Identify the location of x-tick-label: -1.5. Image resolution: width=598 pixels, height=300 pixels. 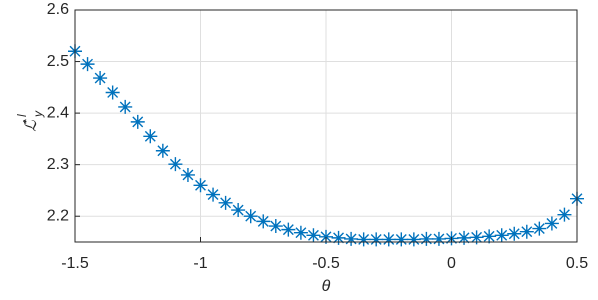
(75, 263).